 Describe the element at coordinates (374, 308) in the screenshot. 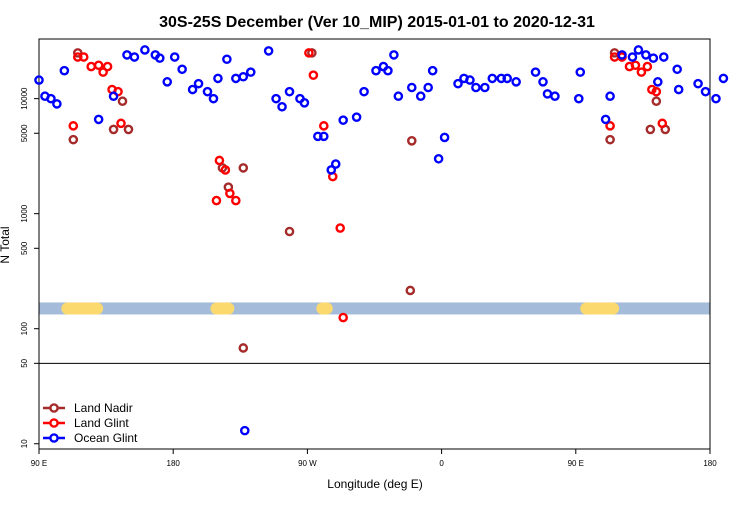

I see `ocean-band` at that location.